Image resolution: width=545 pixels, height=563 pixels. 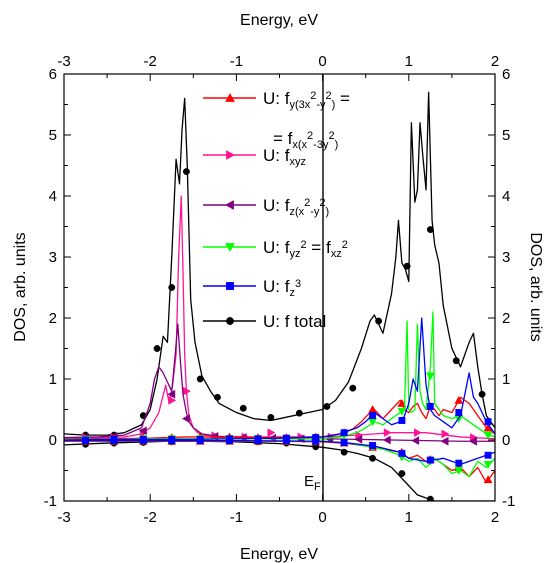 I want to click on legend-label: U: fxyz, so click(x=284, y=157).